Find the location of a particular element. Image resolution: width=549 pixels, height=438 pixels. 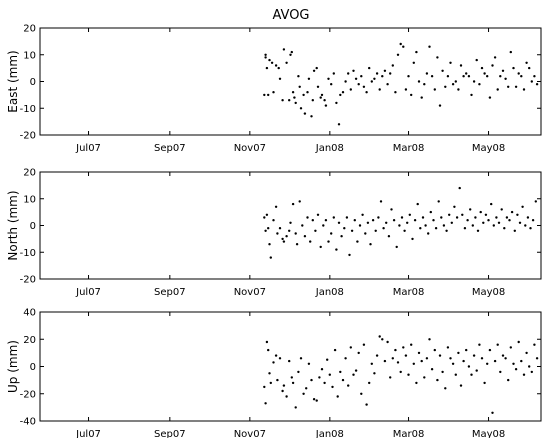

y-tick-label: -10 is located at coordinates (28, 253).